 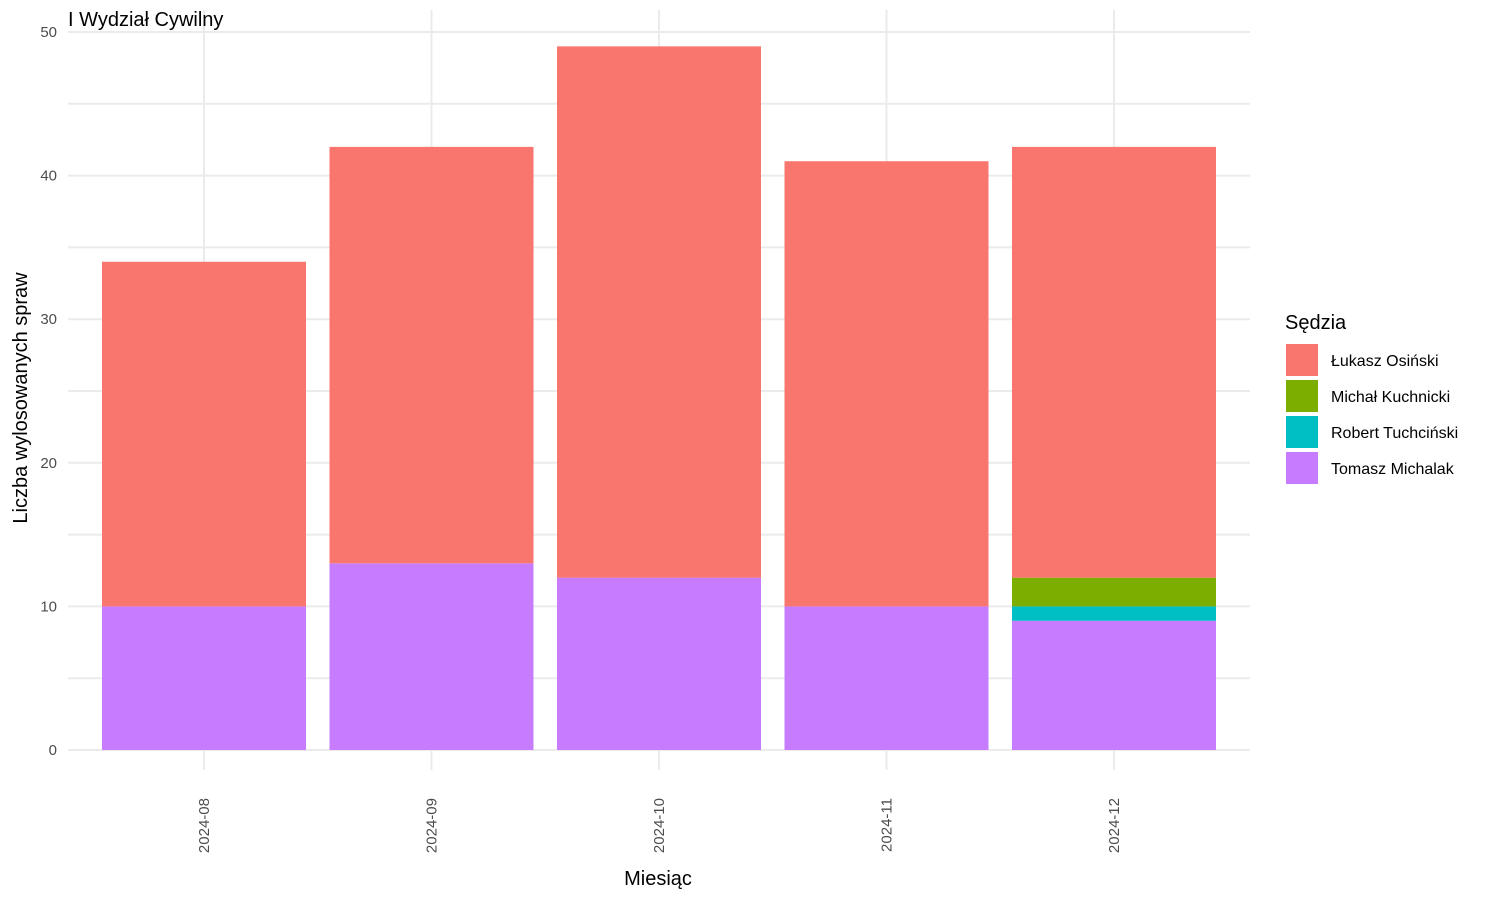 I want to click on y-axis-title: Liczba wylosowanych spraw, so click(x=21, y=398).